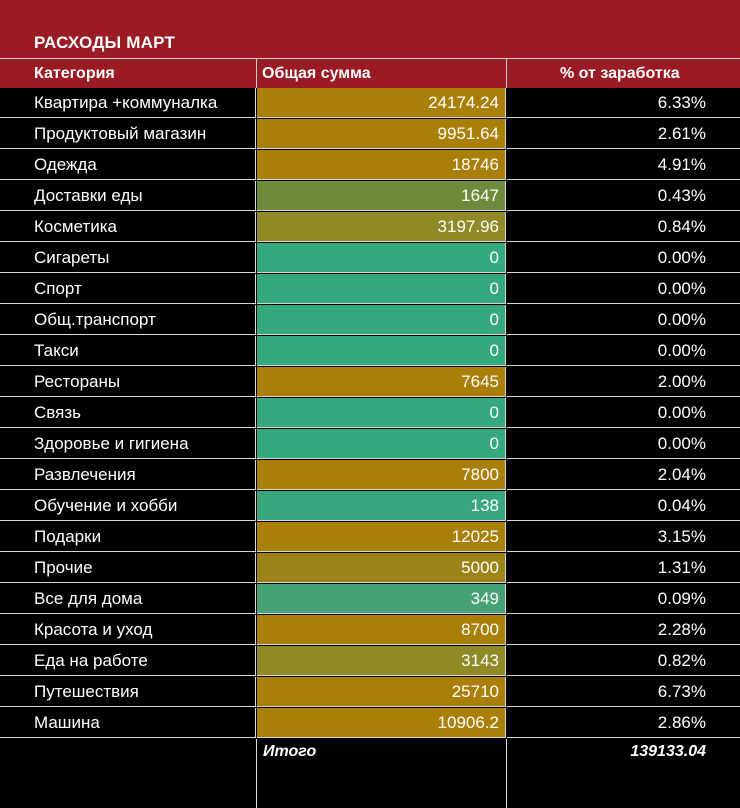 The height and width of the screenshot is (808, 740). What do you see at coordinates (381, 568) in the screenshot?
I see `amount-cell: 5000` at bounding box center [381, 568].